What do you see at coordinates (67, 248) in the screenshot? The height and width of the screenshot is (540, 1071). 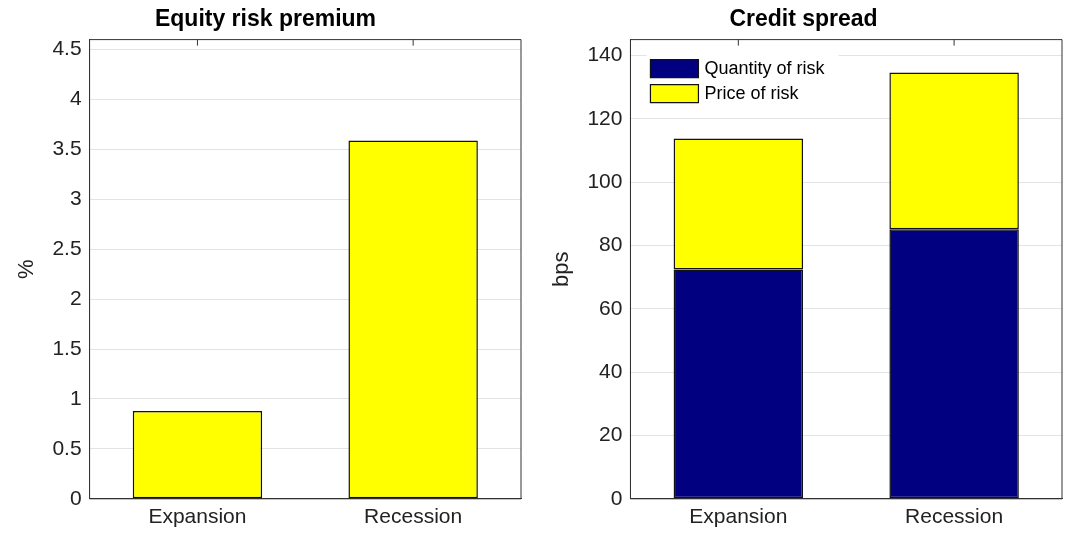 I see `y-tick-label: 2.5` at bounding box center [67, 248].